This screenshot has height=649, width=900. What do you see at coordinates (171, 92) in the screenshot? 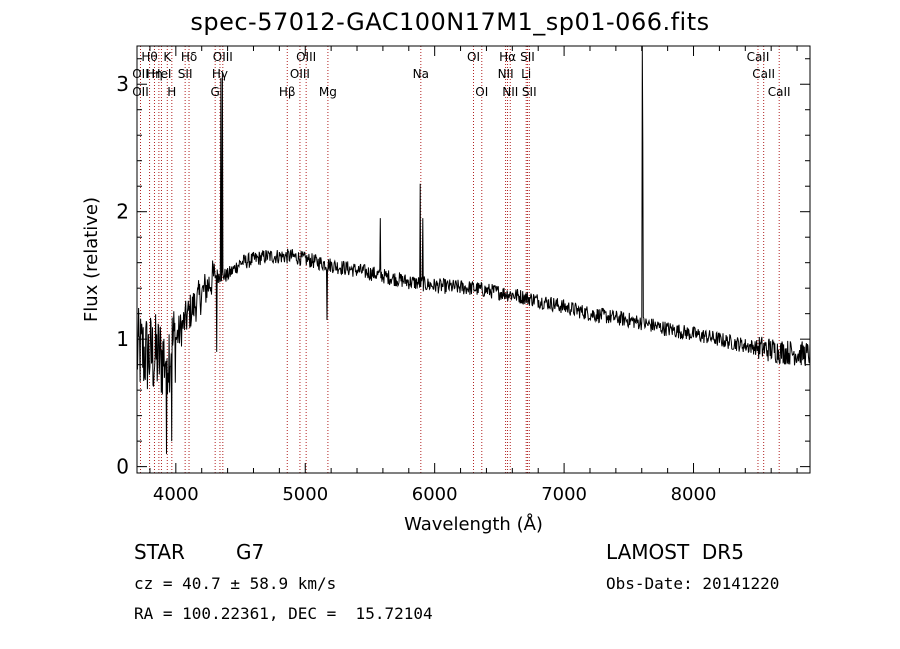
I see `line-marker-label: H` at bounding box center [171, 92].